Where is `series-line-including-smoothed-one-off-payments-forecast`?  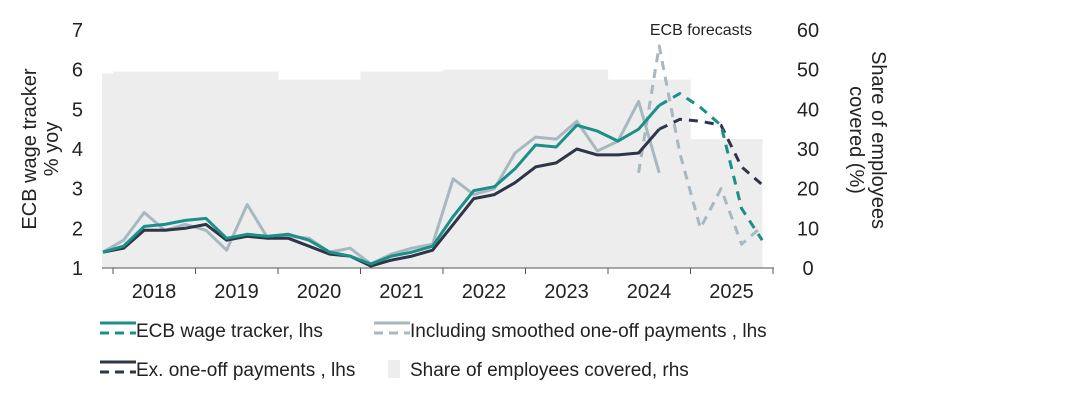
series-line-including-smoothed-one-off-payments-forecast is located at coordinates (700, 145).